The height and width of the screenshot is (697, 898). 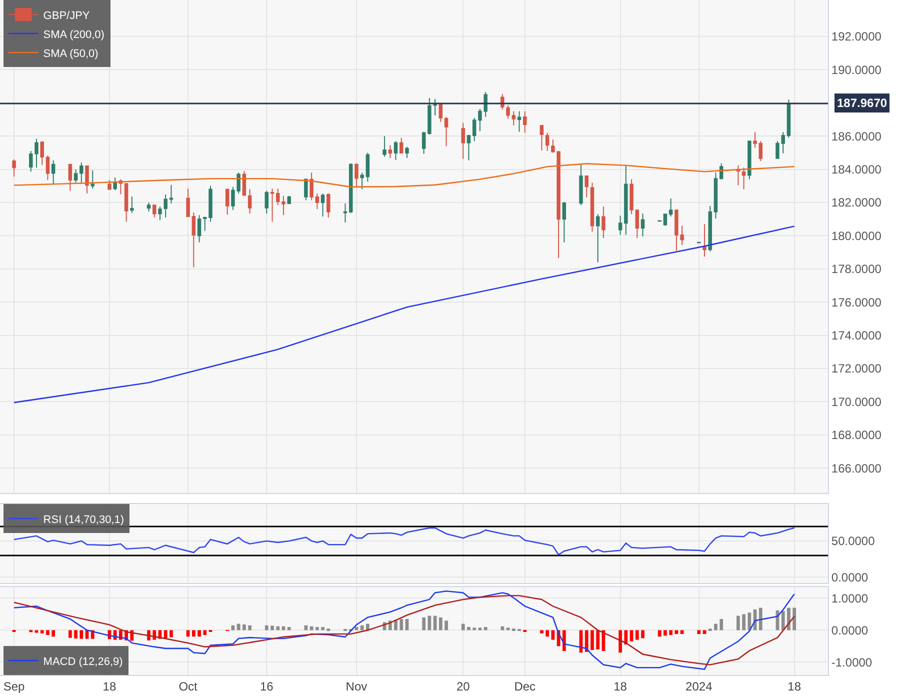 I want to click on x-tick-label: 2024, so click(x=699, y=686).